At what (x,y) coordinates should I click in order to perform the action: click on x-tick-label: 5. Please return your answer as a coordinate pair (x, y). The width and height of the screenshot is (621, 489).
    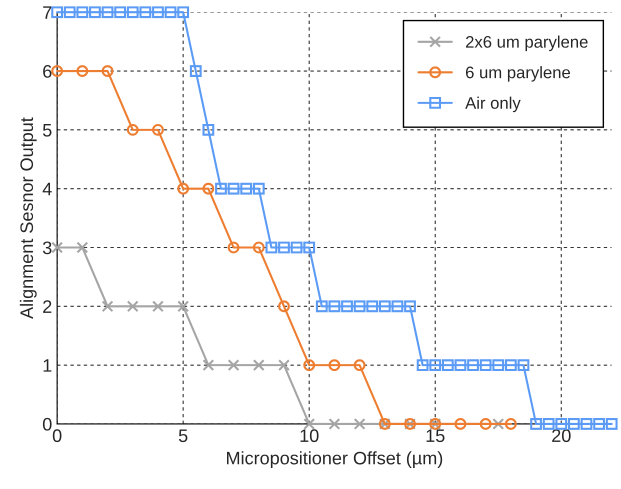
    Looking at the image, I should click on (183, 435).